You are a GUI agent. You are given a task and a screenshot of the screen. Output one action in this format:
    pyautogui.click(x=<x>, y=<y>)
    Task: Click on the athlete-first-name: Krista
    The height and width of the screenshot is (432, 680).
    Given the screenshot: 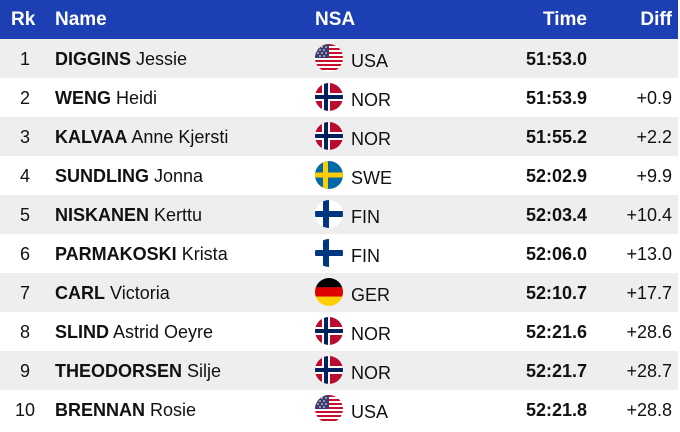 What is the action you would take?
    pyautogui.click(x=204, y=254)
    